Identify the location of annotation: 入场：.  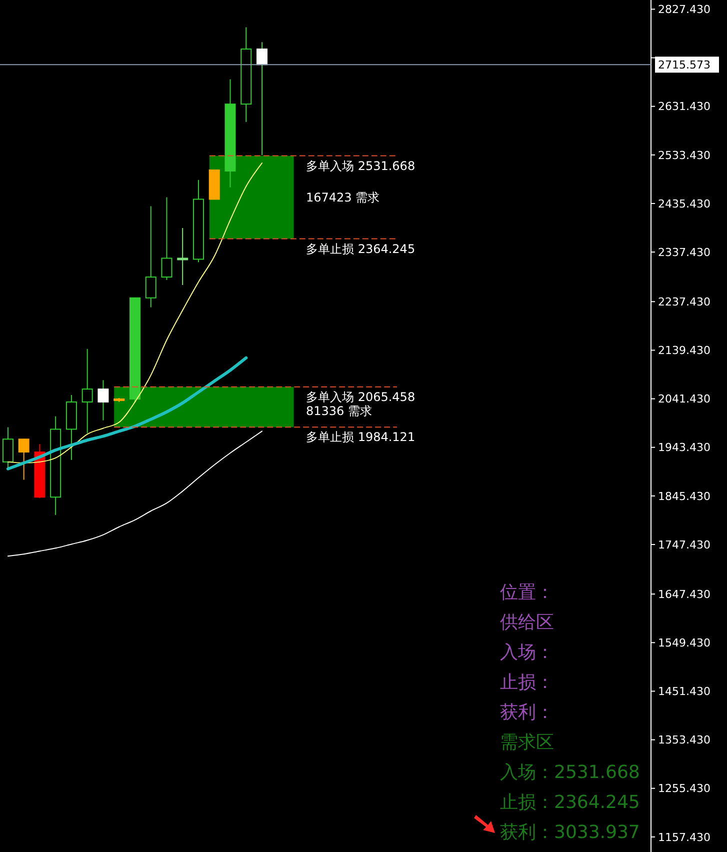
(527, 652).